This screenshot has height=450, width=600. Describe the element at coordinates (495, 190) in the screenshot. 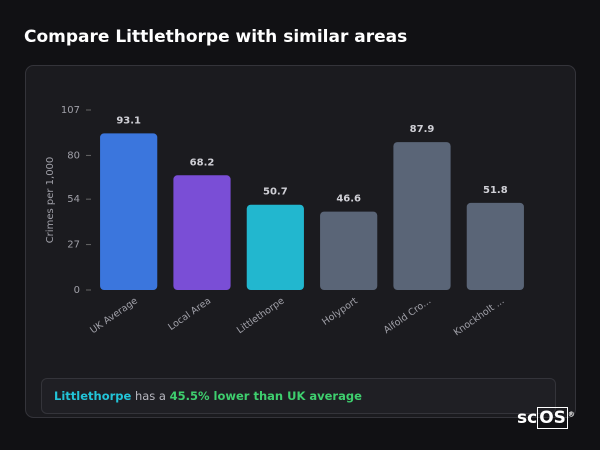

I see `value-label: 51.8` at that location.